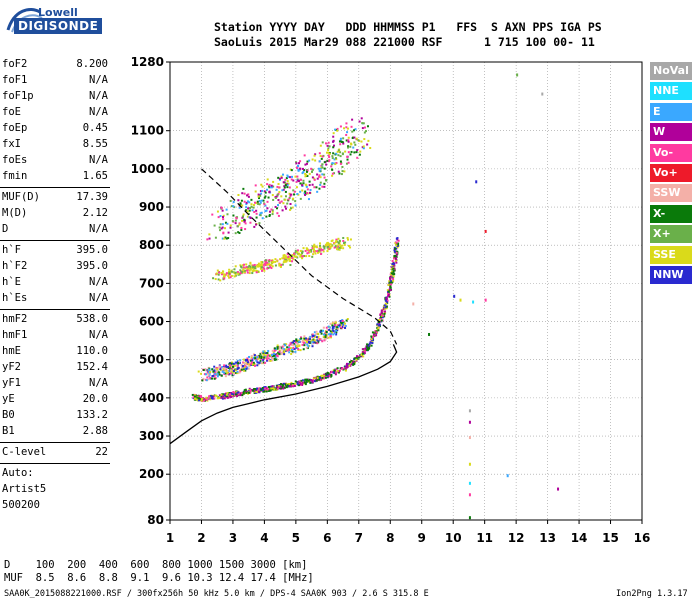 Image resolution: width=700 pixels, height=600 pixels. I want to click on digisonde-logo-swoosh-icon, so click(24, 20).